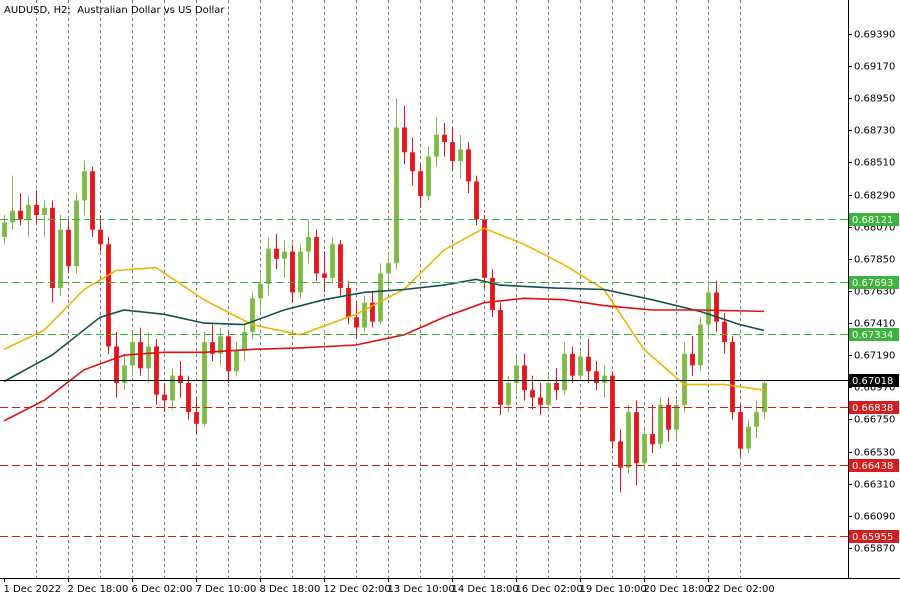  Describe the element at coordinates (33, 589) in the screenshot. I see `x-tick-label: 1 Dec 2022` at that location.